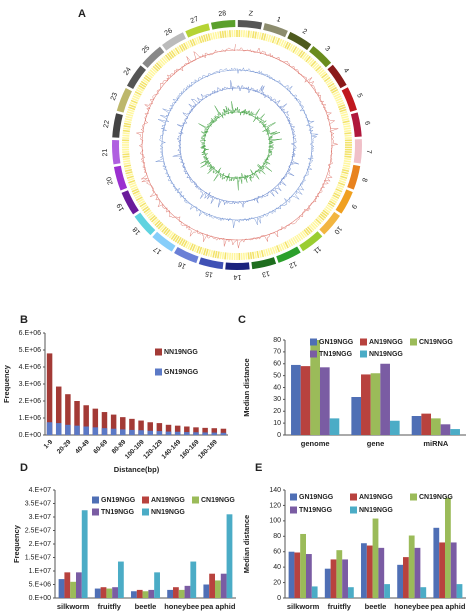 The height and width of the screenshot is (613, 474). Describe the element at coordinates (195, 20) in the screenshot. I see `chromosome-label: 27` at that location.